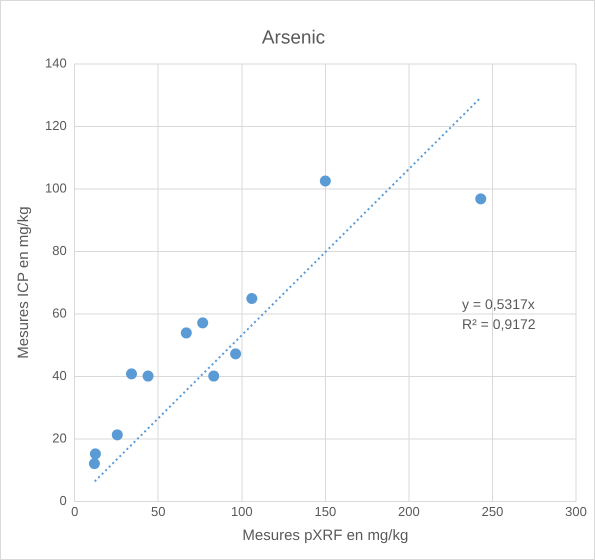  I want to click on y-tick-label: 60, so click(59, 312).